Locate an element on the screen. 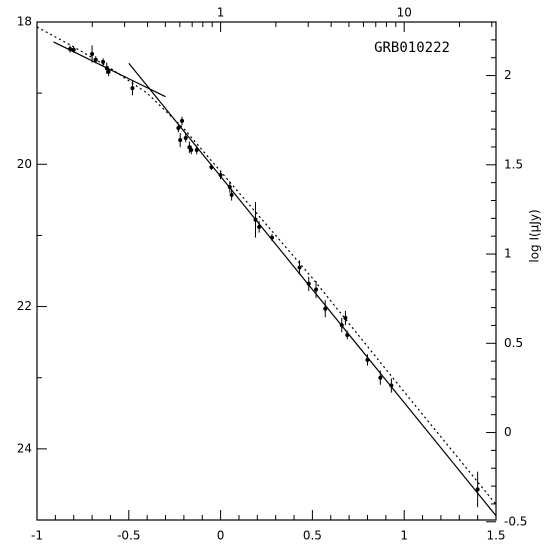 The height and width of the screenshot is (551, 550). x-tick-label: 1 is located at coordinates (404, 536).